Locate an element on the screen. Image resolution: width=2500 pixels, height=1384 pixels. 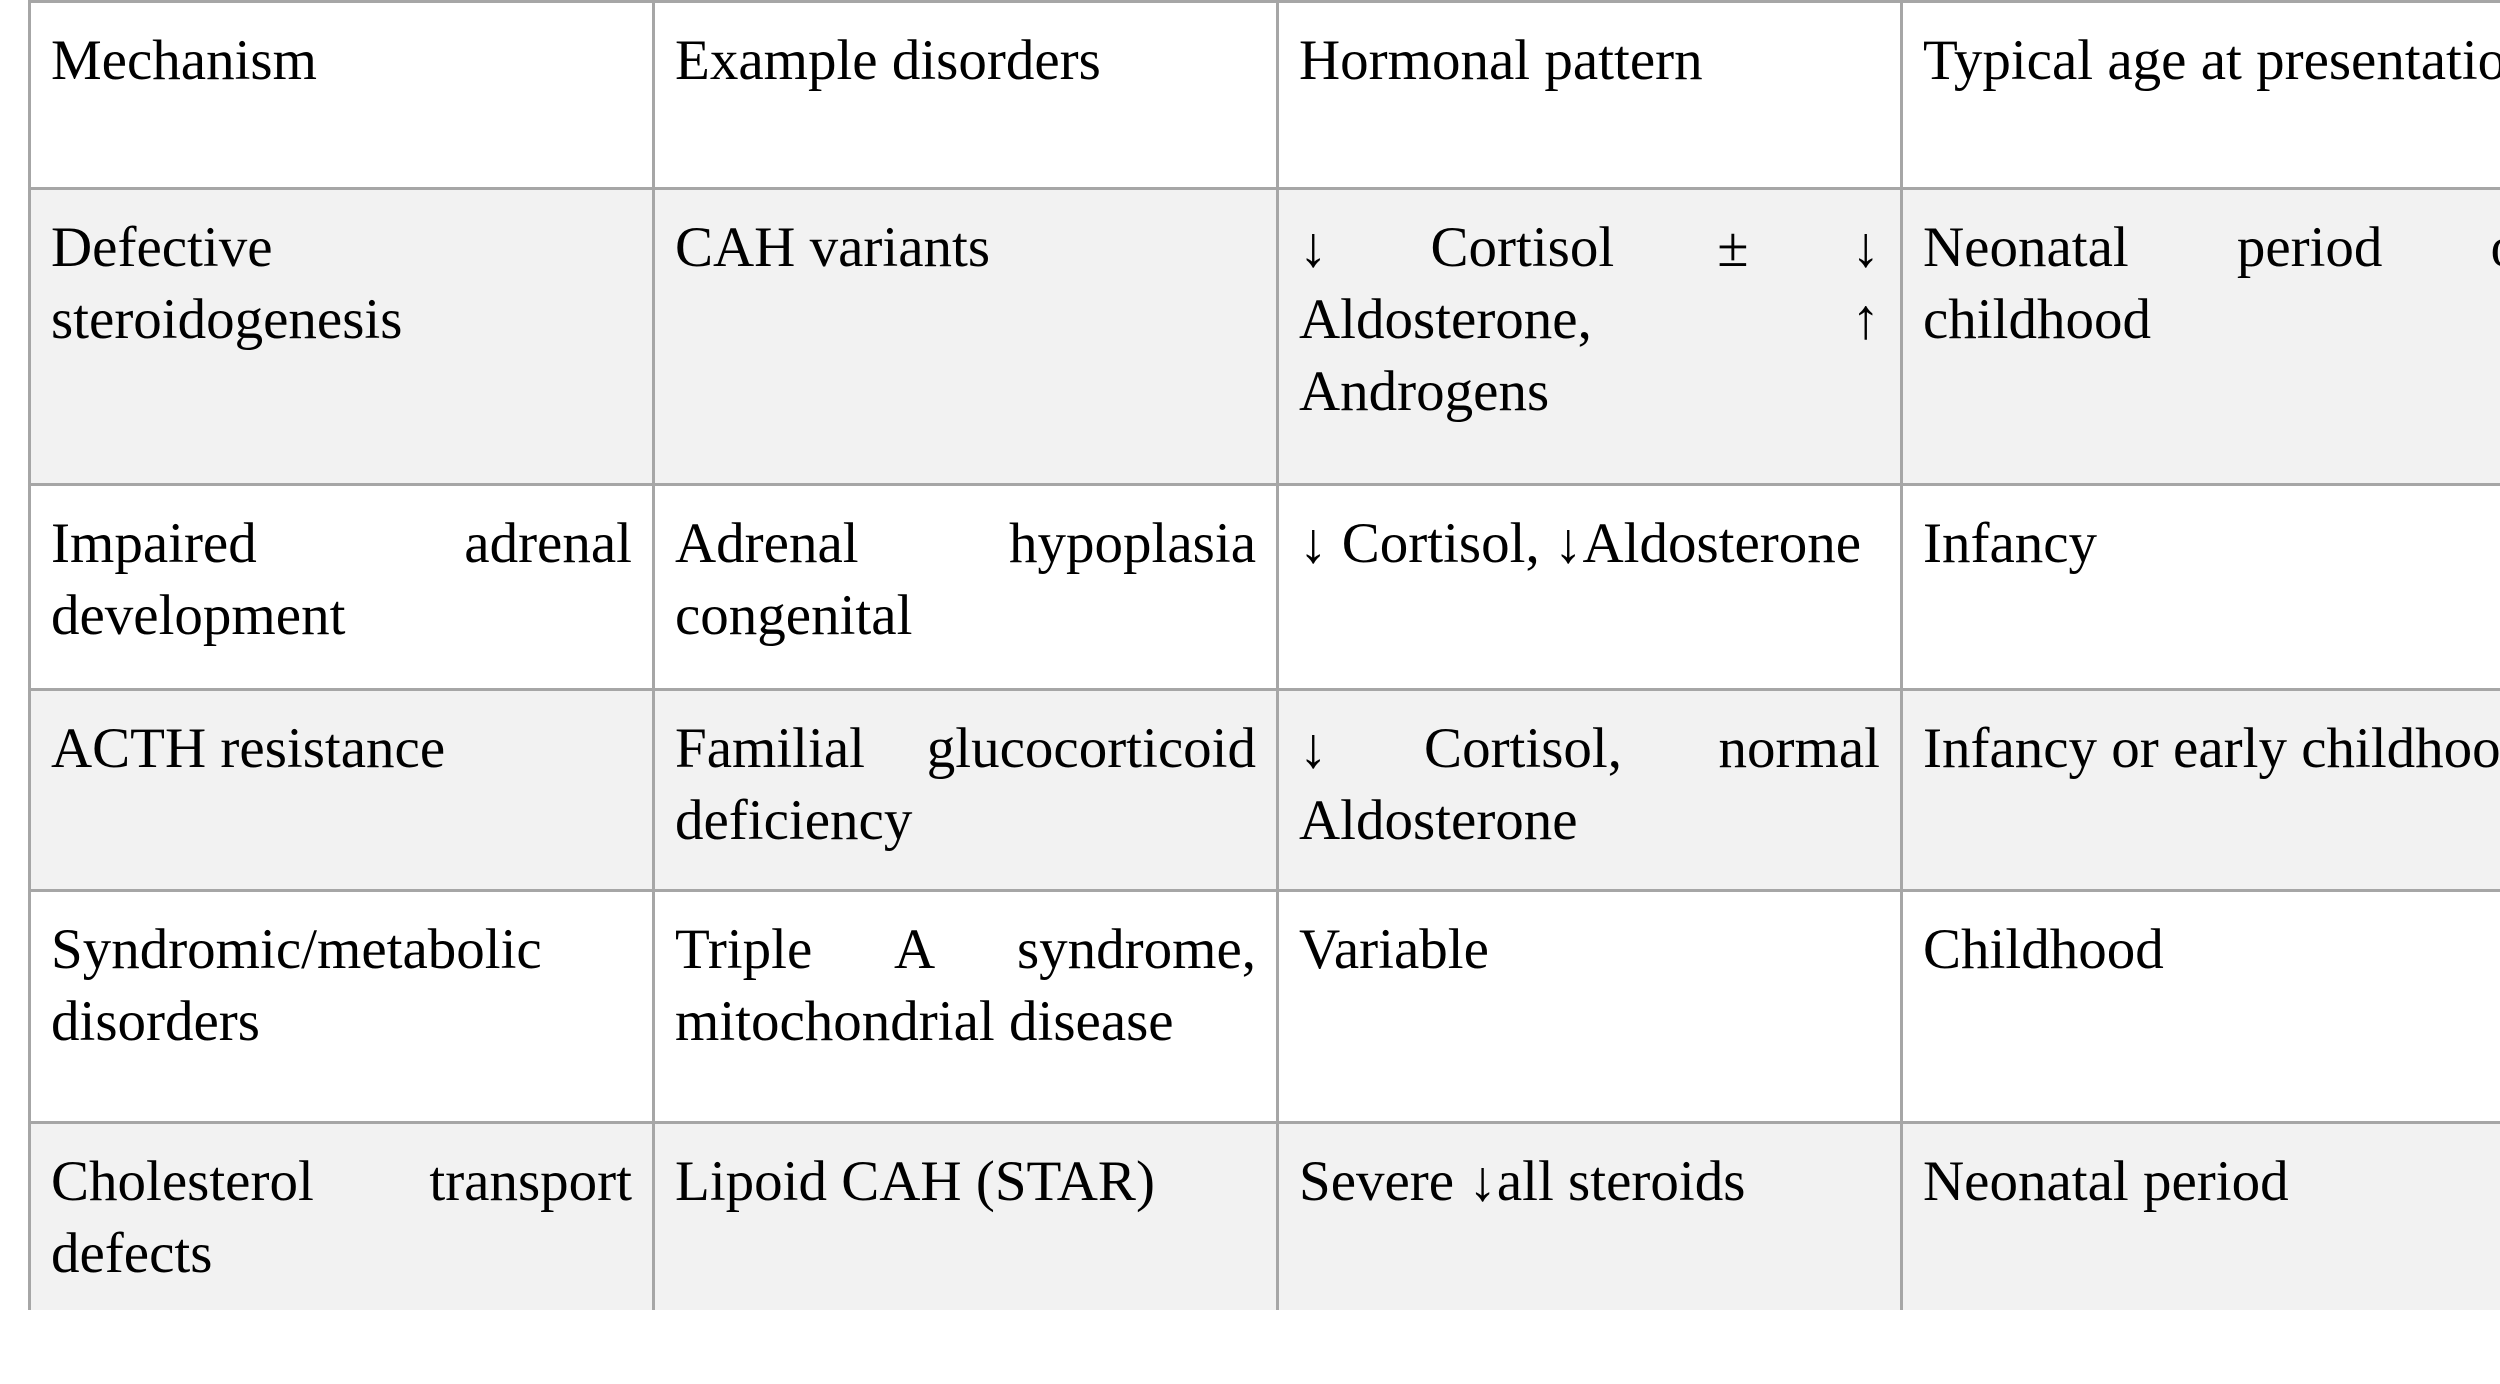
header-cell-typical-age: Typical age at presentation is located at coordinates (2200, 95).